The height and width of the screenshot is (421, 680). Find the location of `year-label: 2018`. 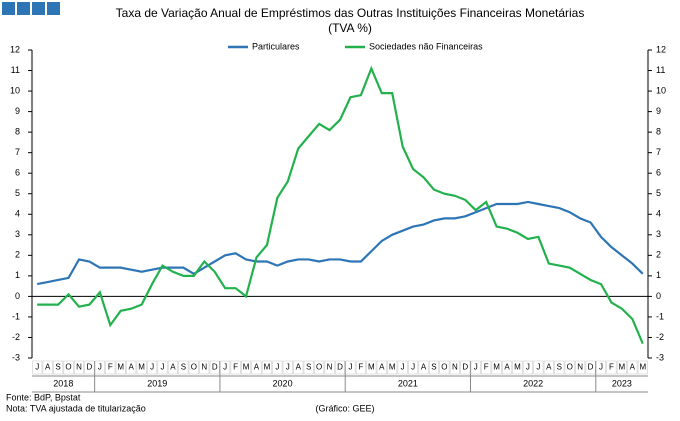

year-label: 2018 is located at coordinates (63, 383).